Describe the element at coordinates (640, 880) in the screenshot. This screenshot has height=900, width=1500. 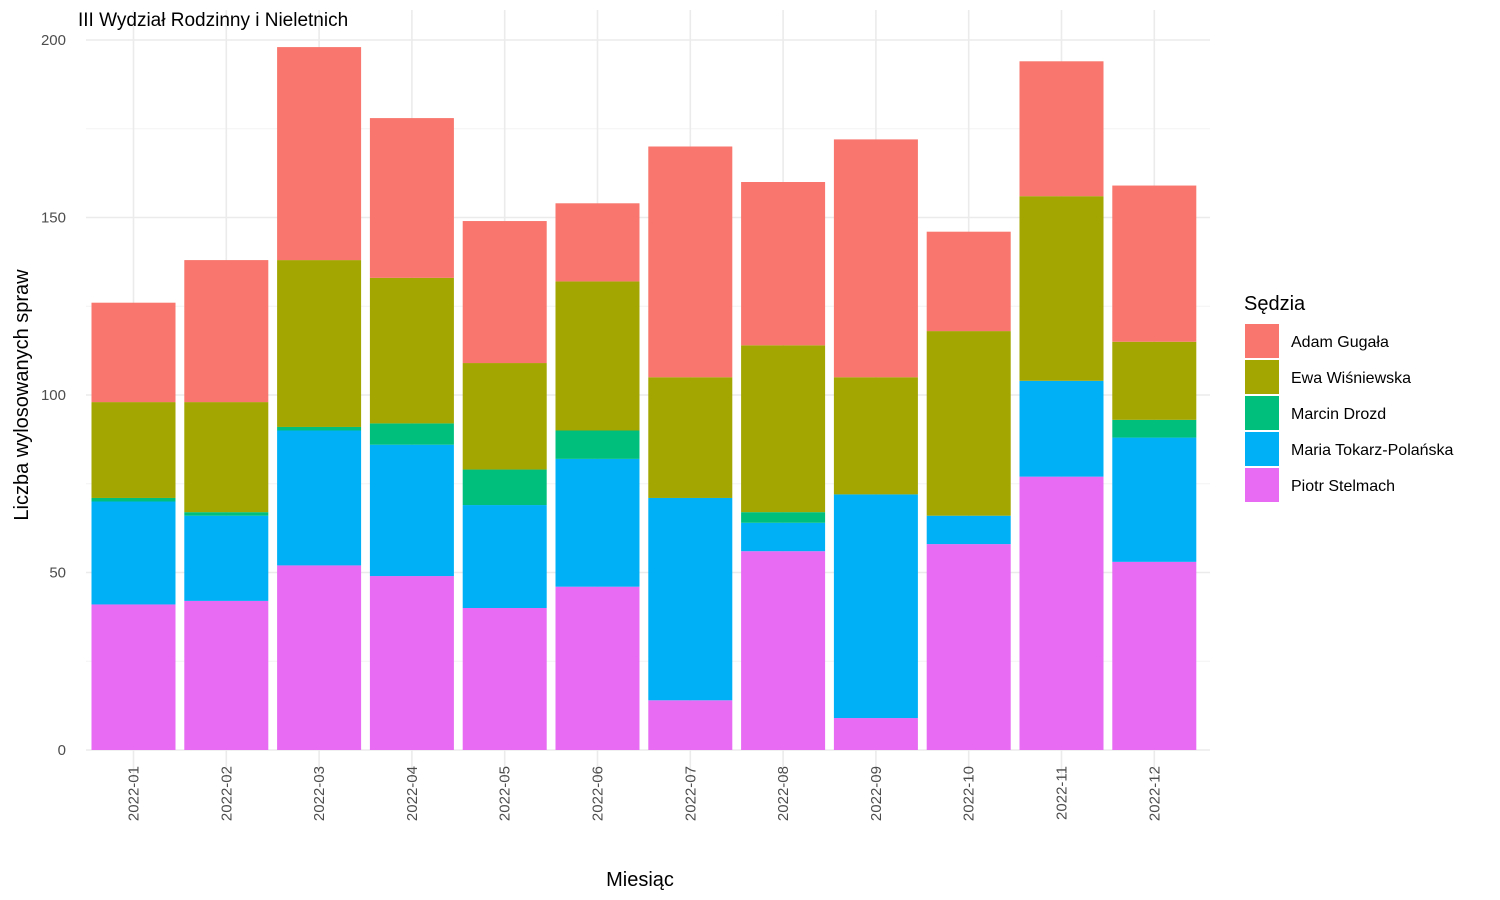
I see `x-axis-title: Miesiąc` at that location.